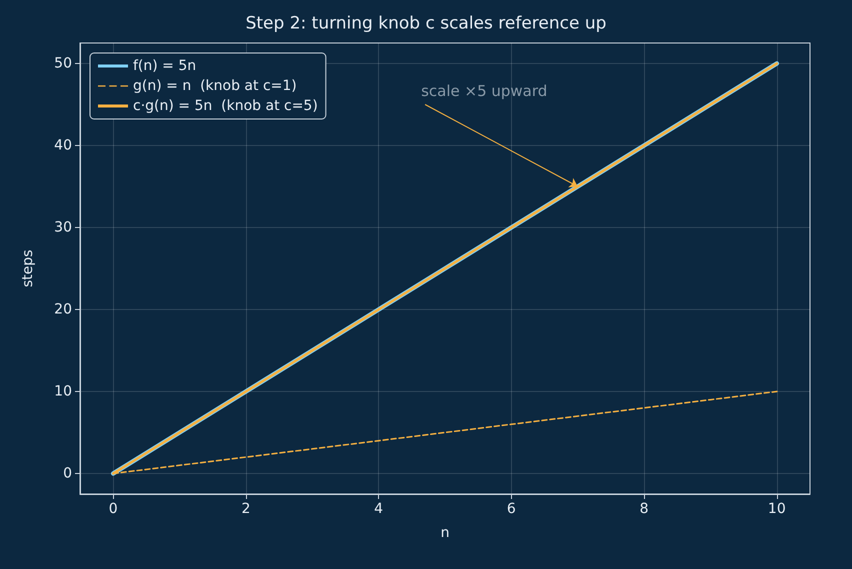 This screenshot has height=569, width=852. I want to click on y-tick-label: 30, so click(63, 228).